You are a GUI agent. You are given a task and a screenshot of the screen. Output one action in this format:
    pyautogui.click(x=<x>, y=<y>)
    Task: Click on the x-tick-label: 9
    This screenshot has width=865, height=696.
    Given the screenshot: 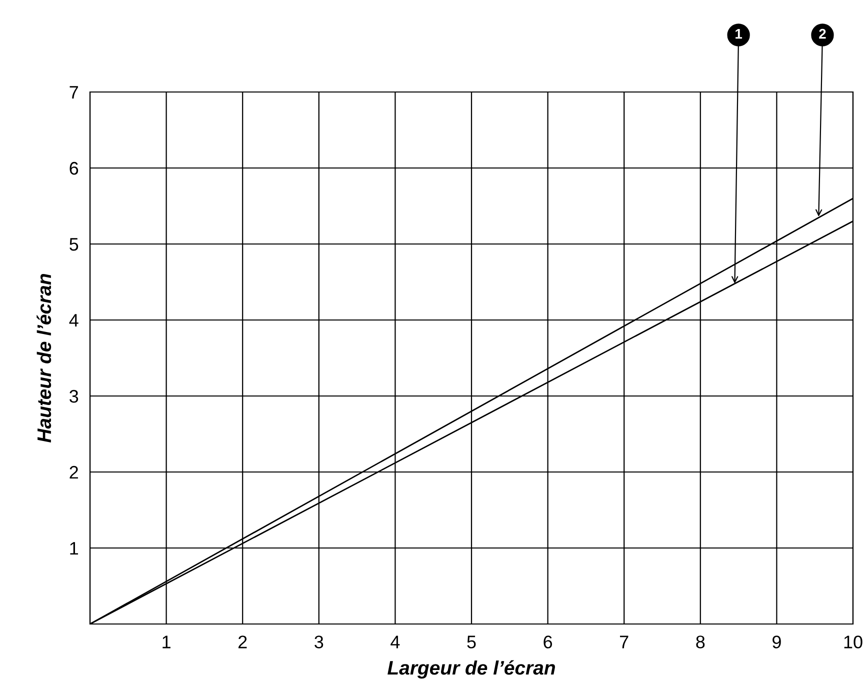 What is the action you would take?
    pyautogui.click(x=776, y=642)
    